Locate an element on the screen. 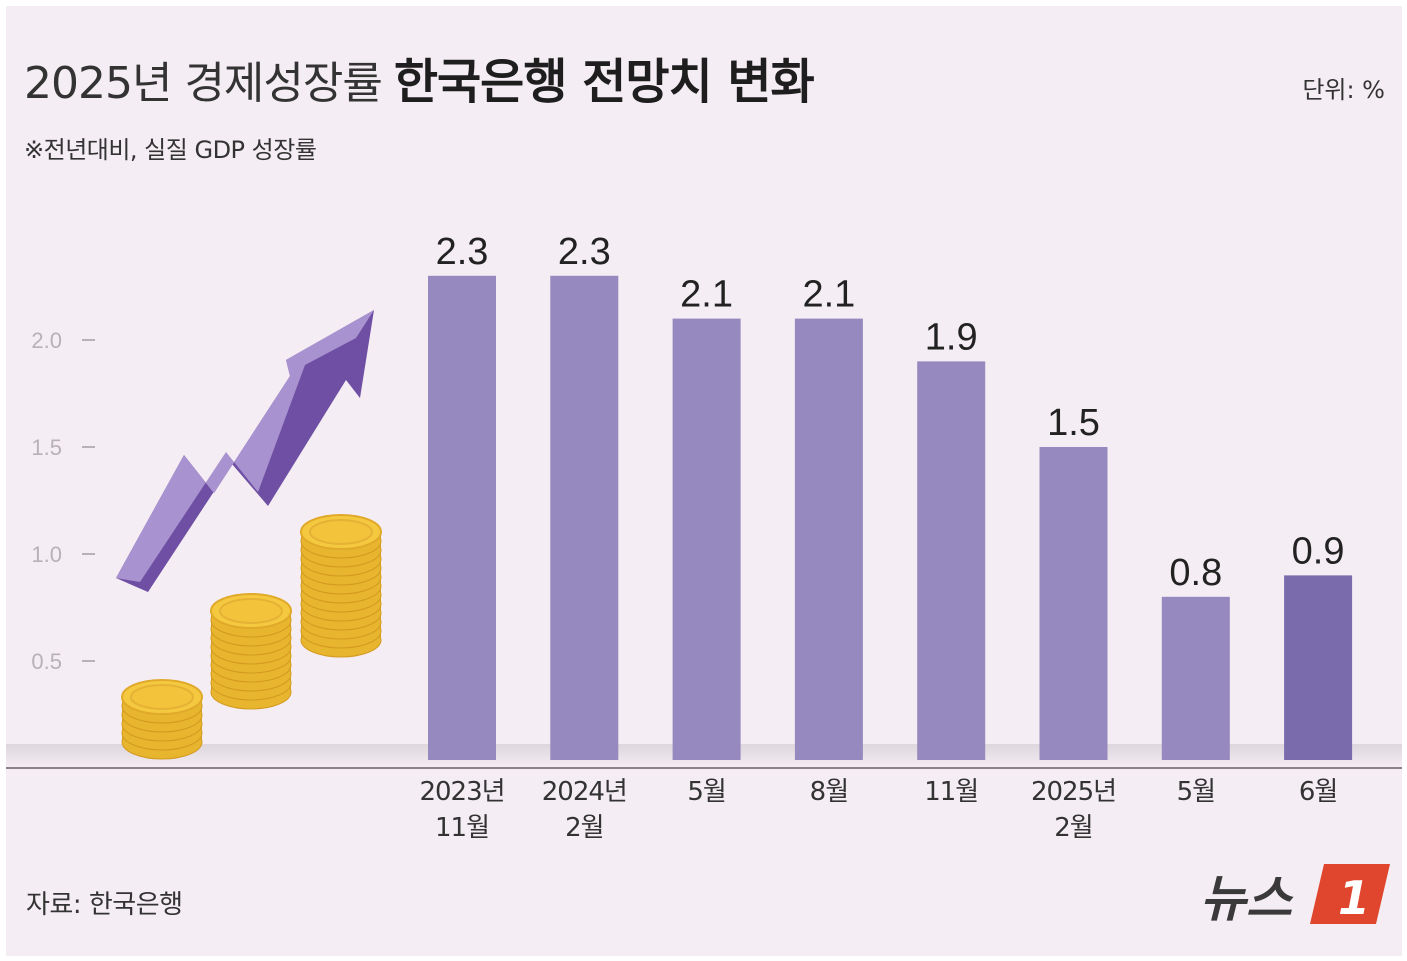 The width and height of the screenshot is (1407, 961). page-title: 2025년 경제성장률 한국은행 전망치 변화 is located at coordinates (419, 77).